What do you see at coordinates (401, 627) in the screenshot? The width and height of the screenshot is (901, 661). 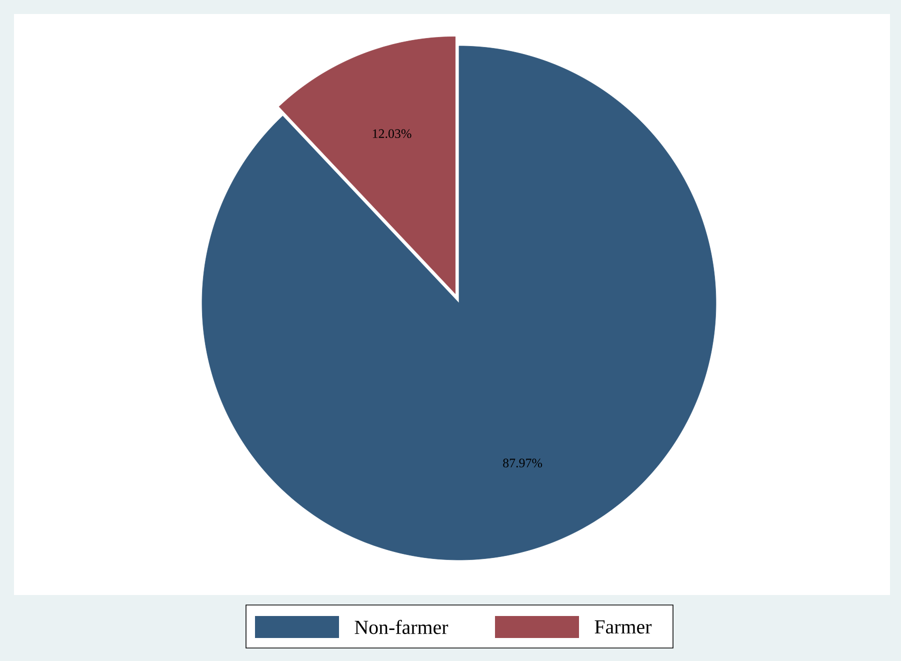 I see `legend-label: Non-farmer` at bounding box center [401, 627].